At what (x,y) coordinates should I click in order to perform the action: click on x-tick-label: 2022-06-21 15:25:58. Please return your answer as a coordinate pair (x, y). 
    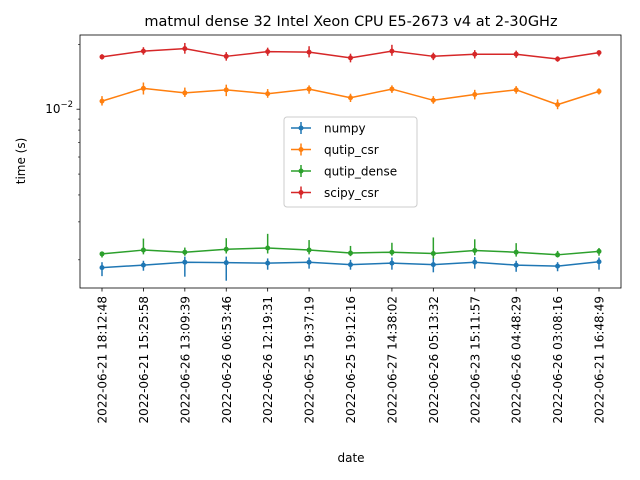
    Looking at the image, I should click on (144, 359).